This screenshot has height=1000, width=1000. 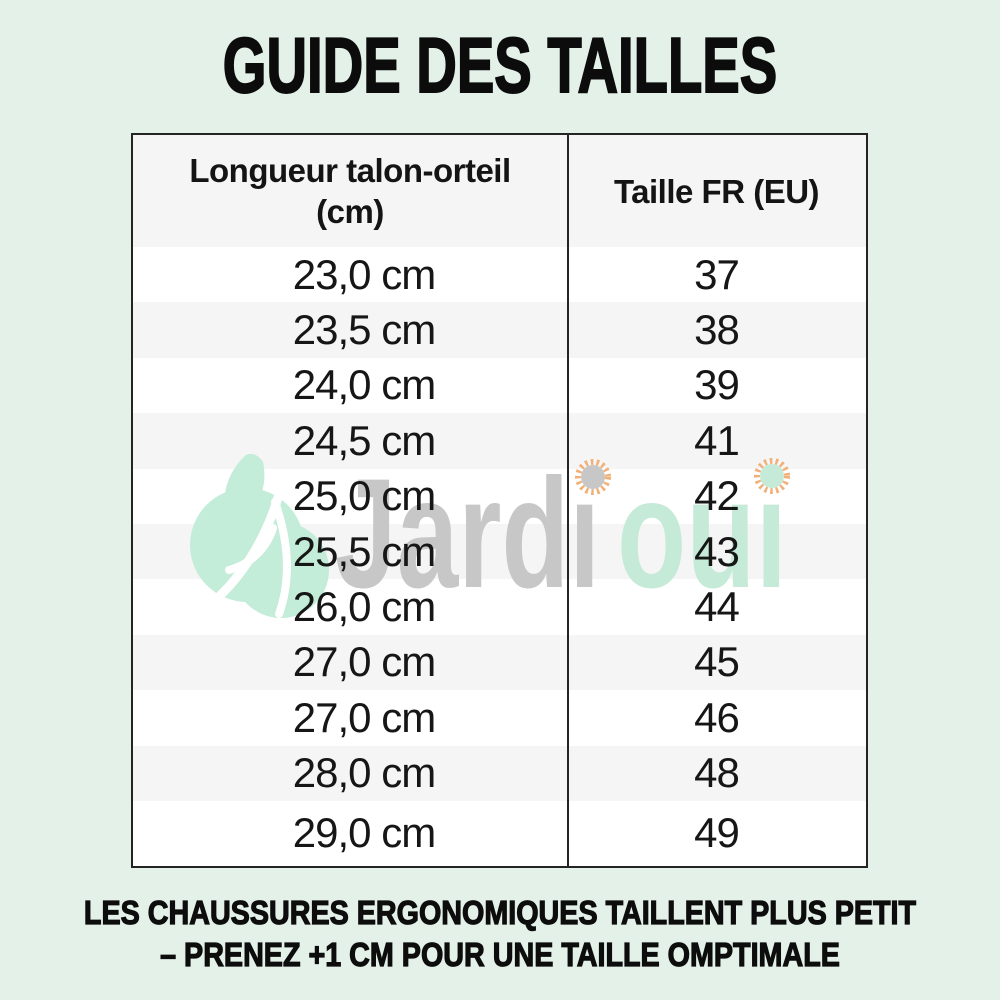 I want to click on table-row: 24,0 cm 39, so click(x=499, y=385).